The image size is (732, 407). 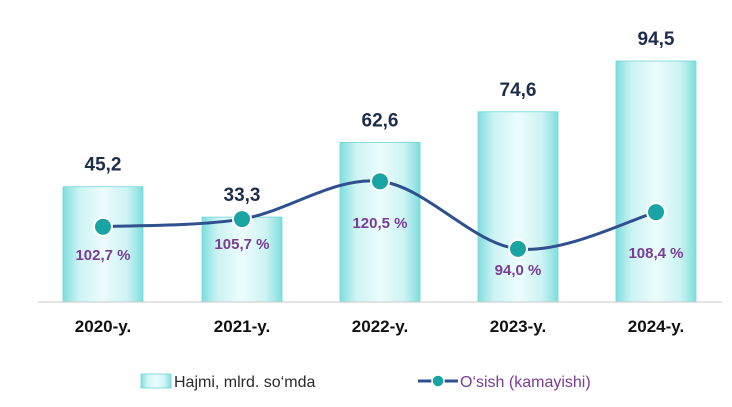 I want to click on growth-value-label: 94,0 %, so click(x=518, y=270).